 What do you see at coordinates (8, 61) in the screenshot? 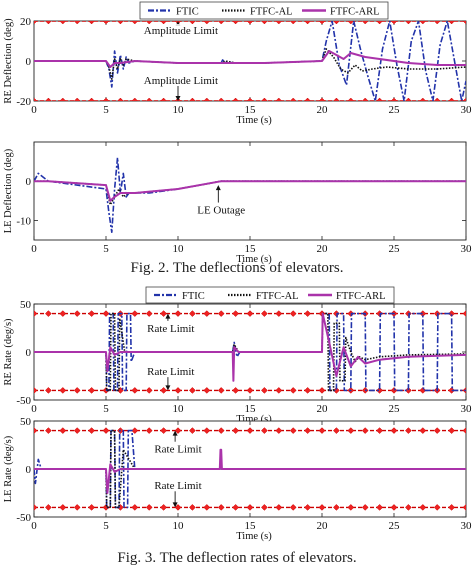
I see `y-axis-label: RE Deflection (deg)` at bounding box center [8, 61].